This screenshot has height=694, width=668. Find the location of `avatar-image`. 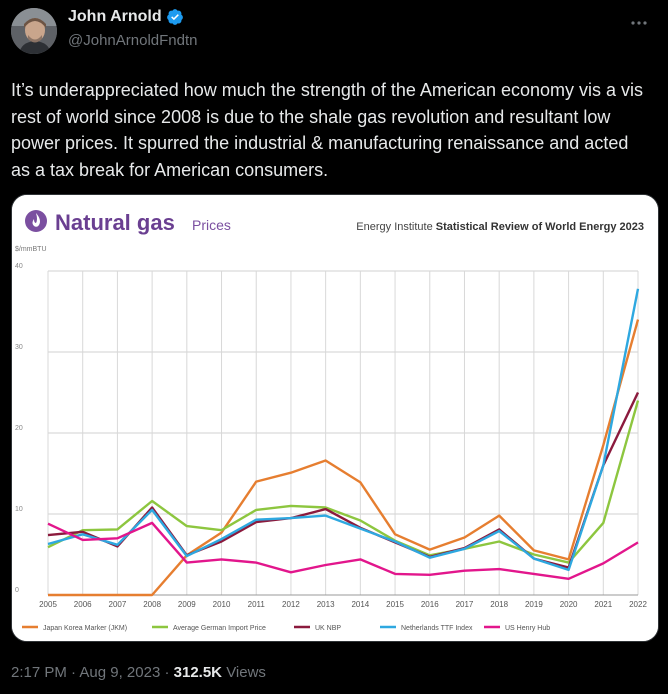

avatar-image is located at coordinates (34, 31).